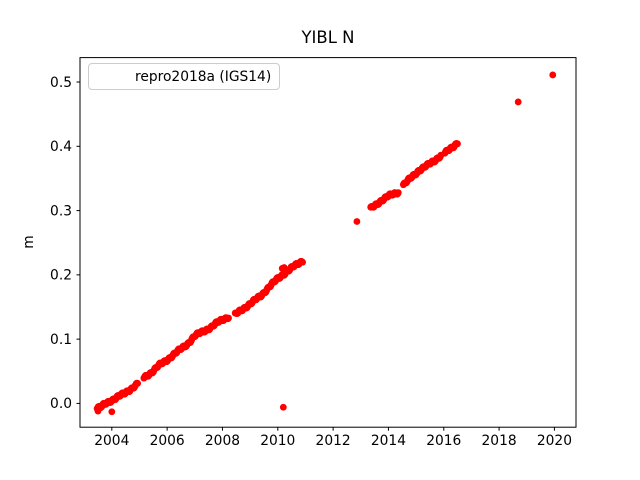 The width and height of the screenshot is (640, 480). What do you see at coordinates (61, 404) in the screenshot?
I see `y-tick-label: 0.0` at bounding box center [61, 404].